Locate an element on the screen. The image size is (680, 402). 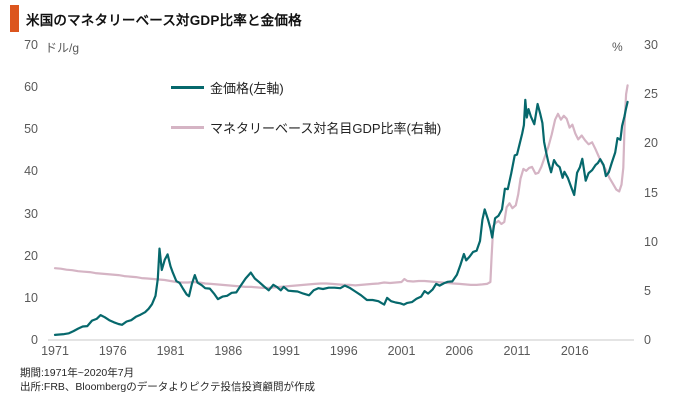
legend-label-gold: 金価格(左軸) is located at coordinates (247, 88).